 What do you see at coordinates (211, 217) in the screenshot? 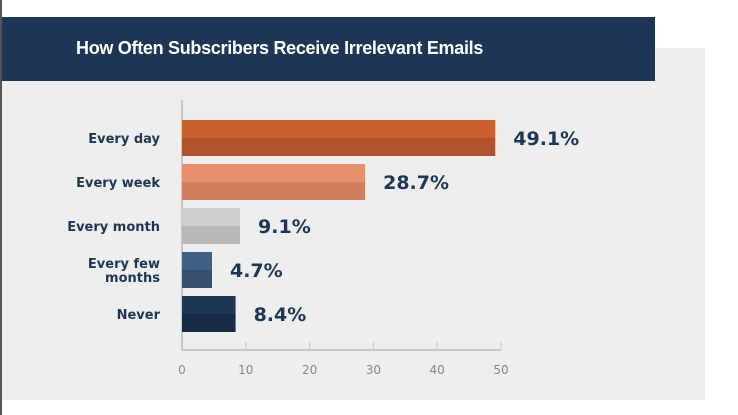
I see `bar-2-top` at bounding box center [211, 217].